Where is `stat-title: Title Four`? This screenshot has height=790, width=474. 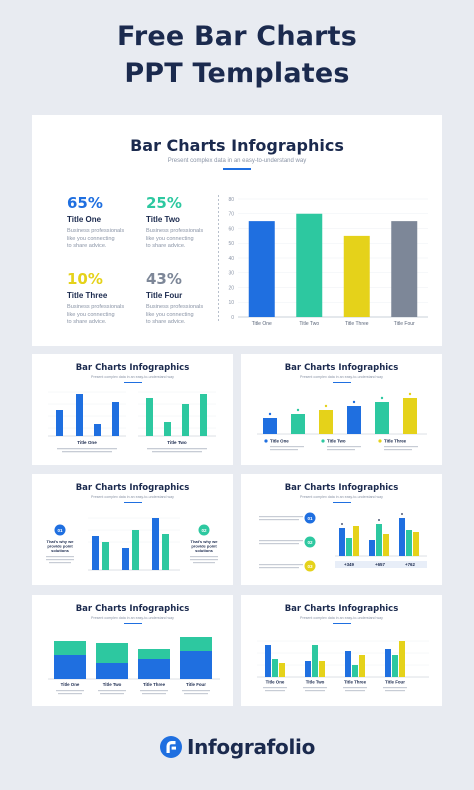
stat-title: Title Four is located at coordinates (164, 295).